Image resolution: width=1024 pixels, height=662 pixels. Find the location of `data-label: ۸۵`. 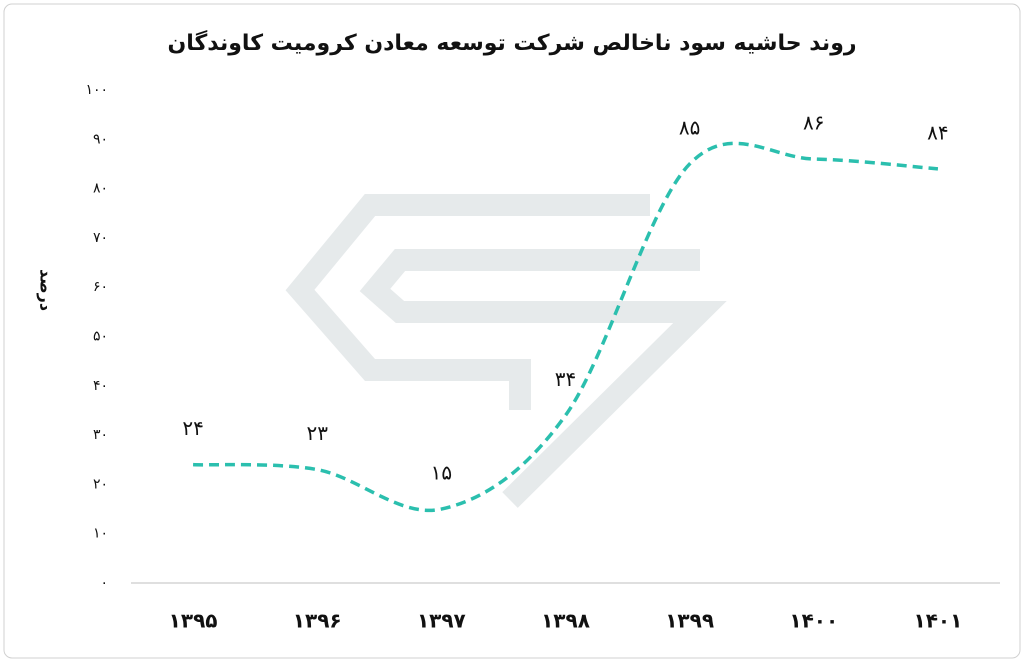

data-label: ۸۵ is located at coordinates (689, 127).